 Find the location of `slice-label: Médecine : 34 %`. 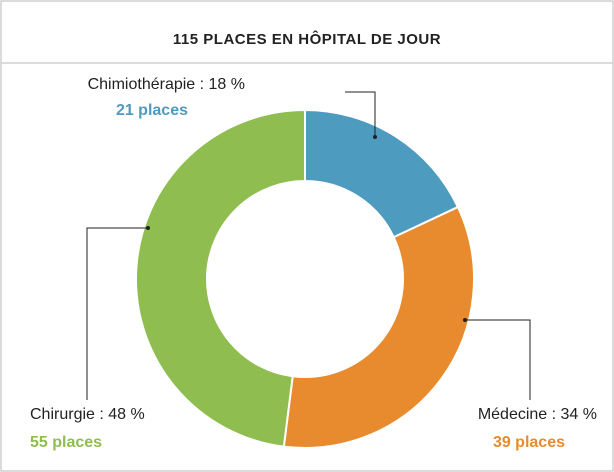

slice-label: Médecine : 34 % is located at coordinates (537, 414).